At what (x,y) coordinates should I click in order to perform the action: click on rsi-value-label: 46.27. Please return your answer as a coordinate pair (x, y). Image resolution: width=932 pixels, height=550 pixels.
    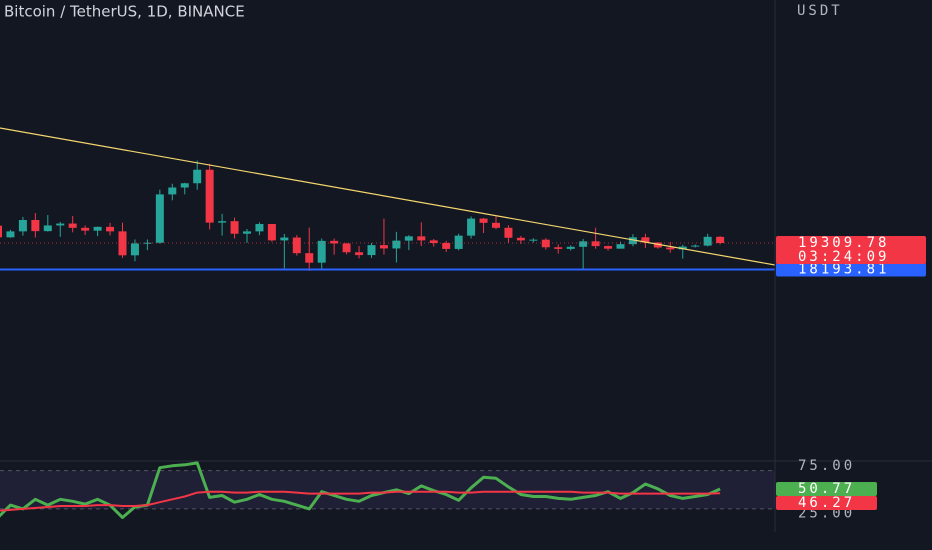
    Looking at the image, I should click on (826, 503).